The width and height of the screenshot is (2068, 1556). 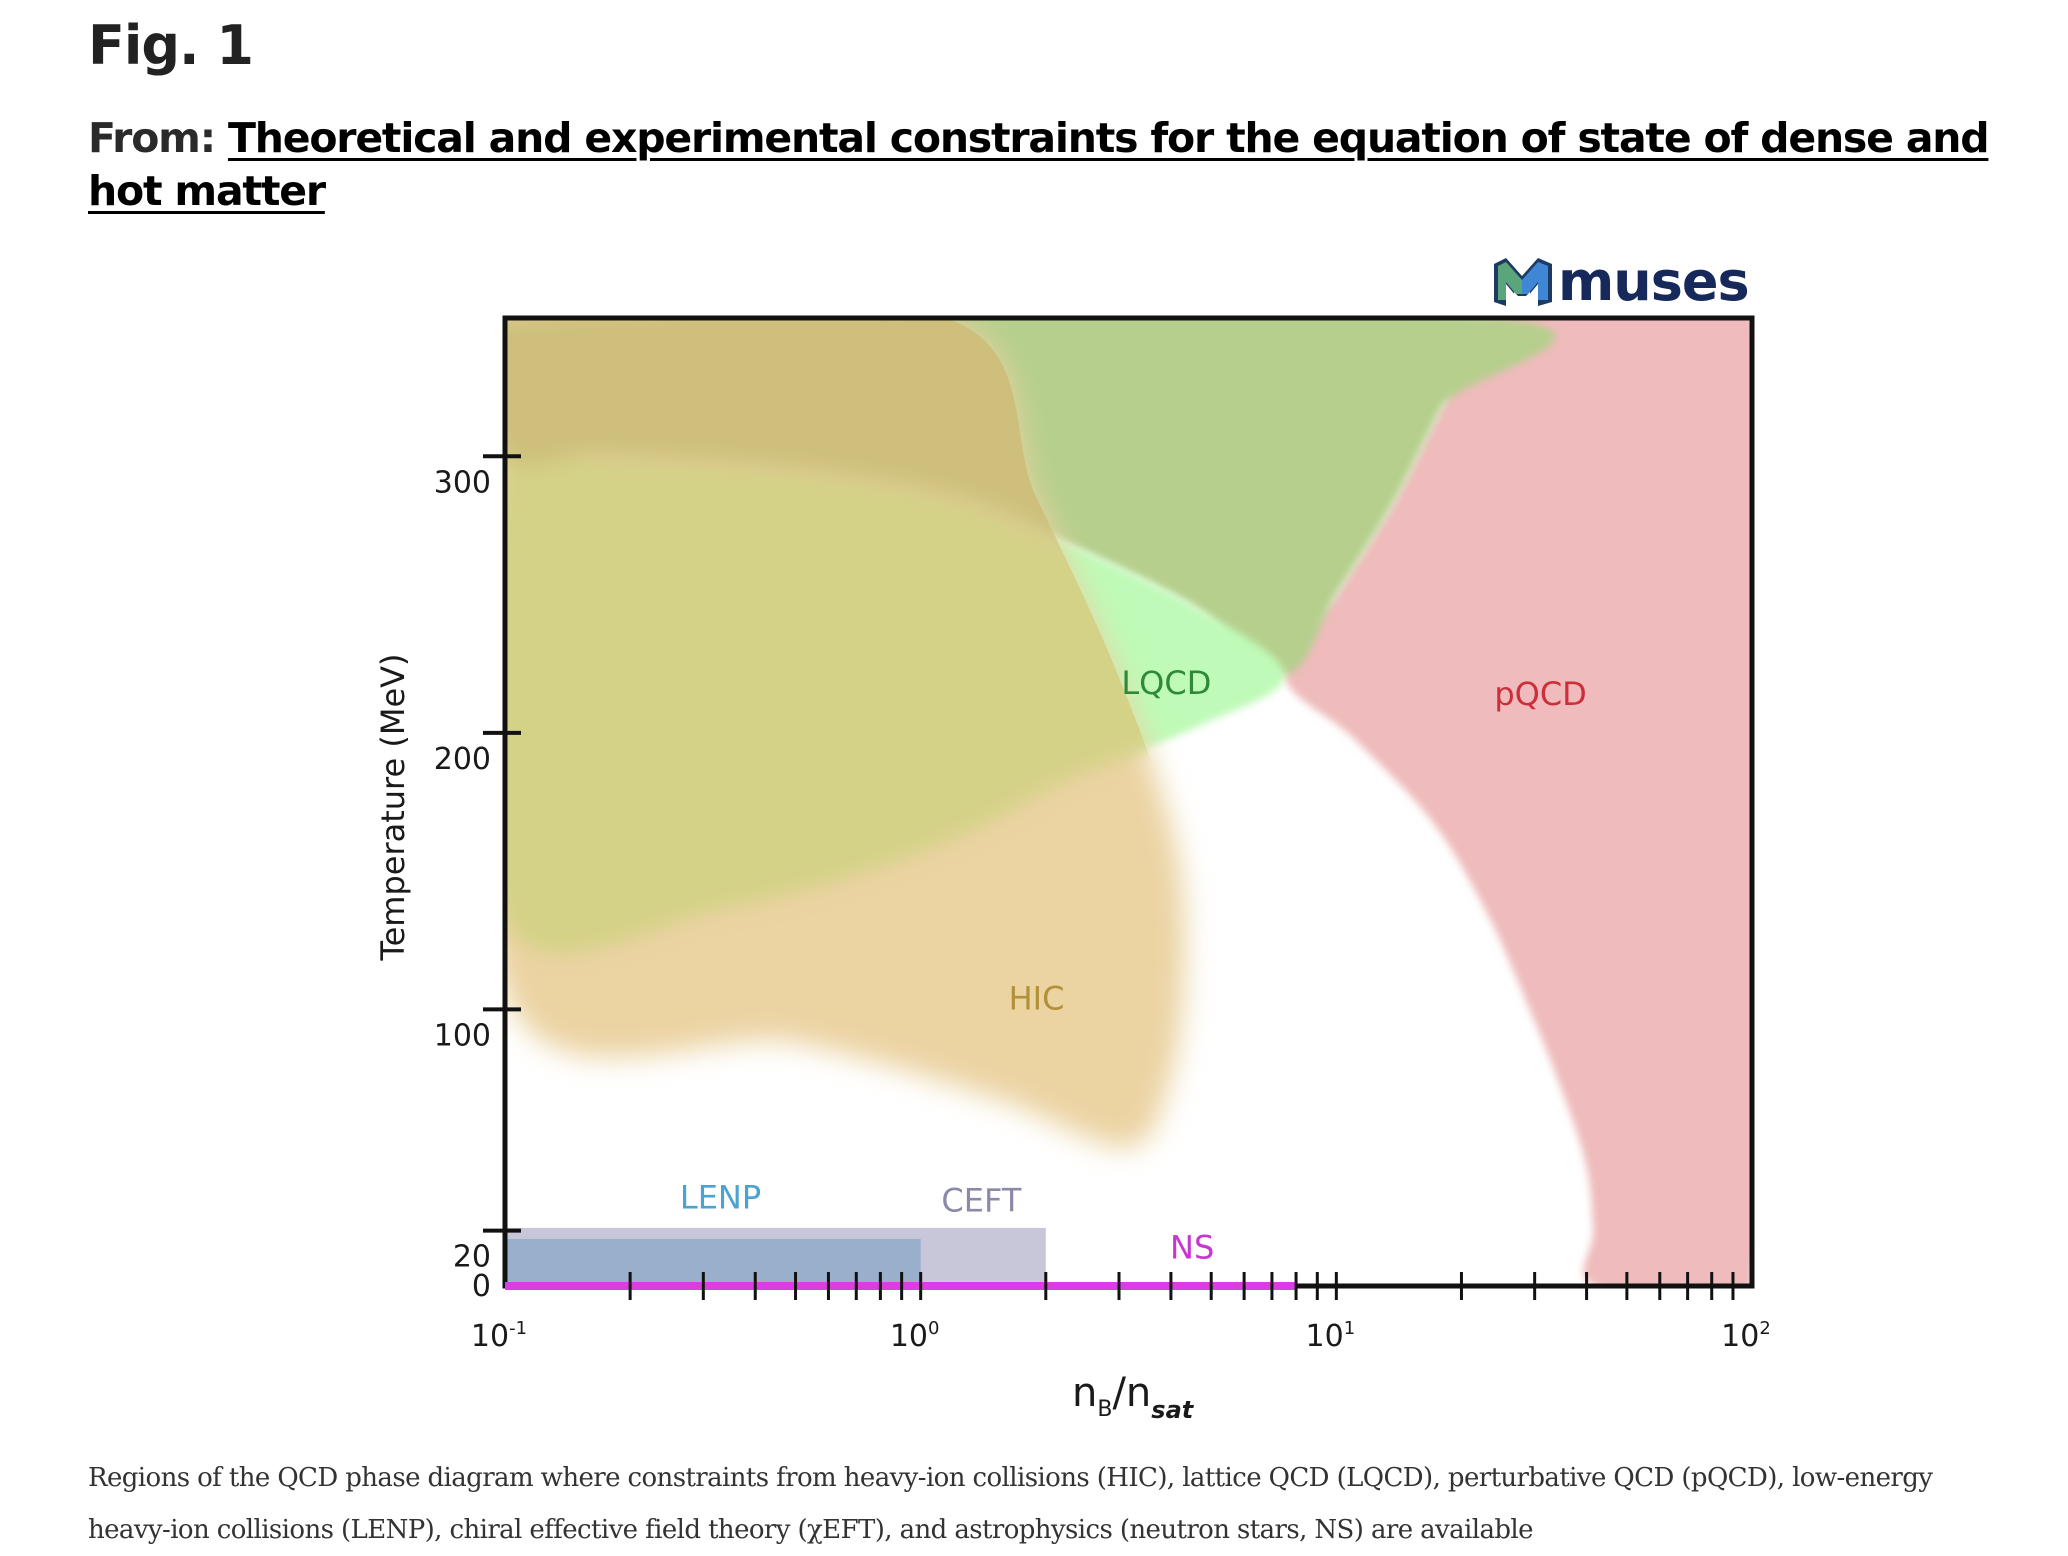 What do you see at coordinates (171, 45) in the screenshot?
I see `figure-label: Fig. 1` at bounding box center [171, 45].